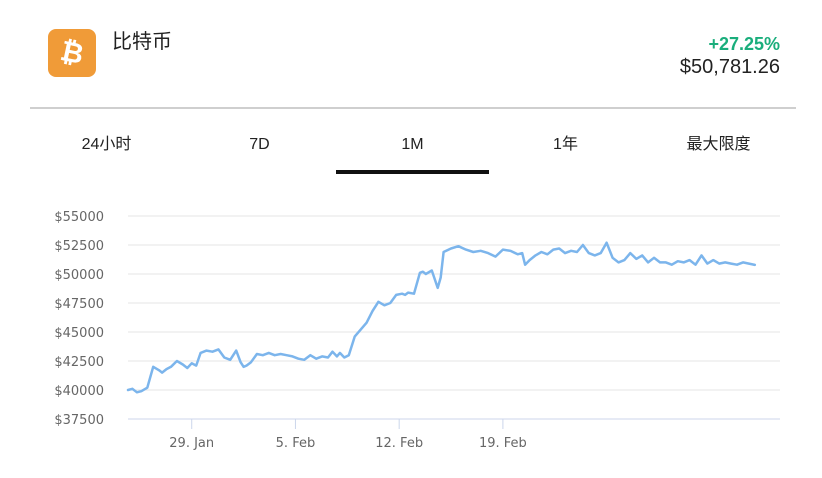 The height and width of the screenshot is (478, 822). What do you see at coordinates (72, 53) in the screenshot?
I see `bitcoin-icon: ₿` at bounding box center [72, 53].